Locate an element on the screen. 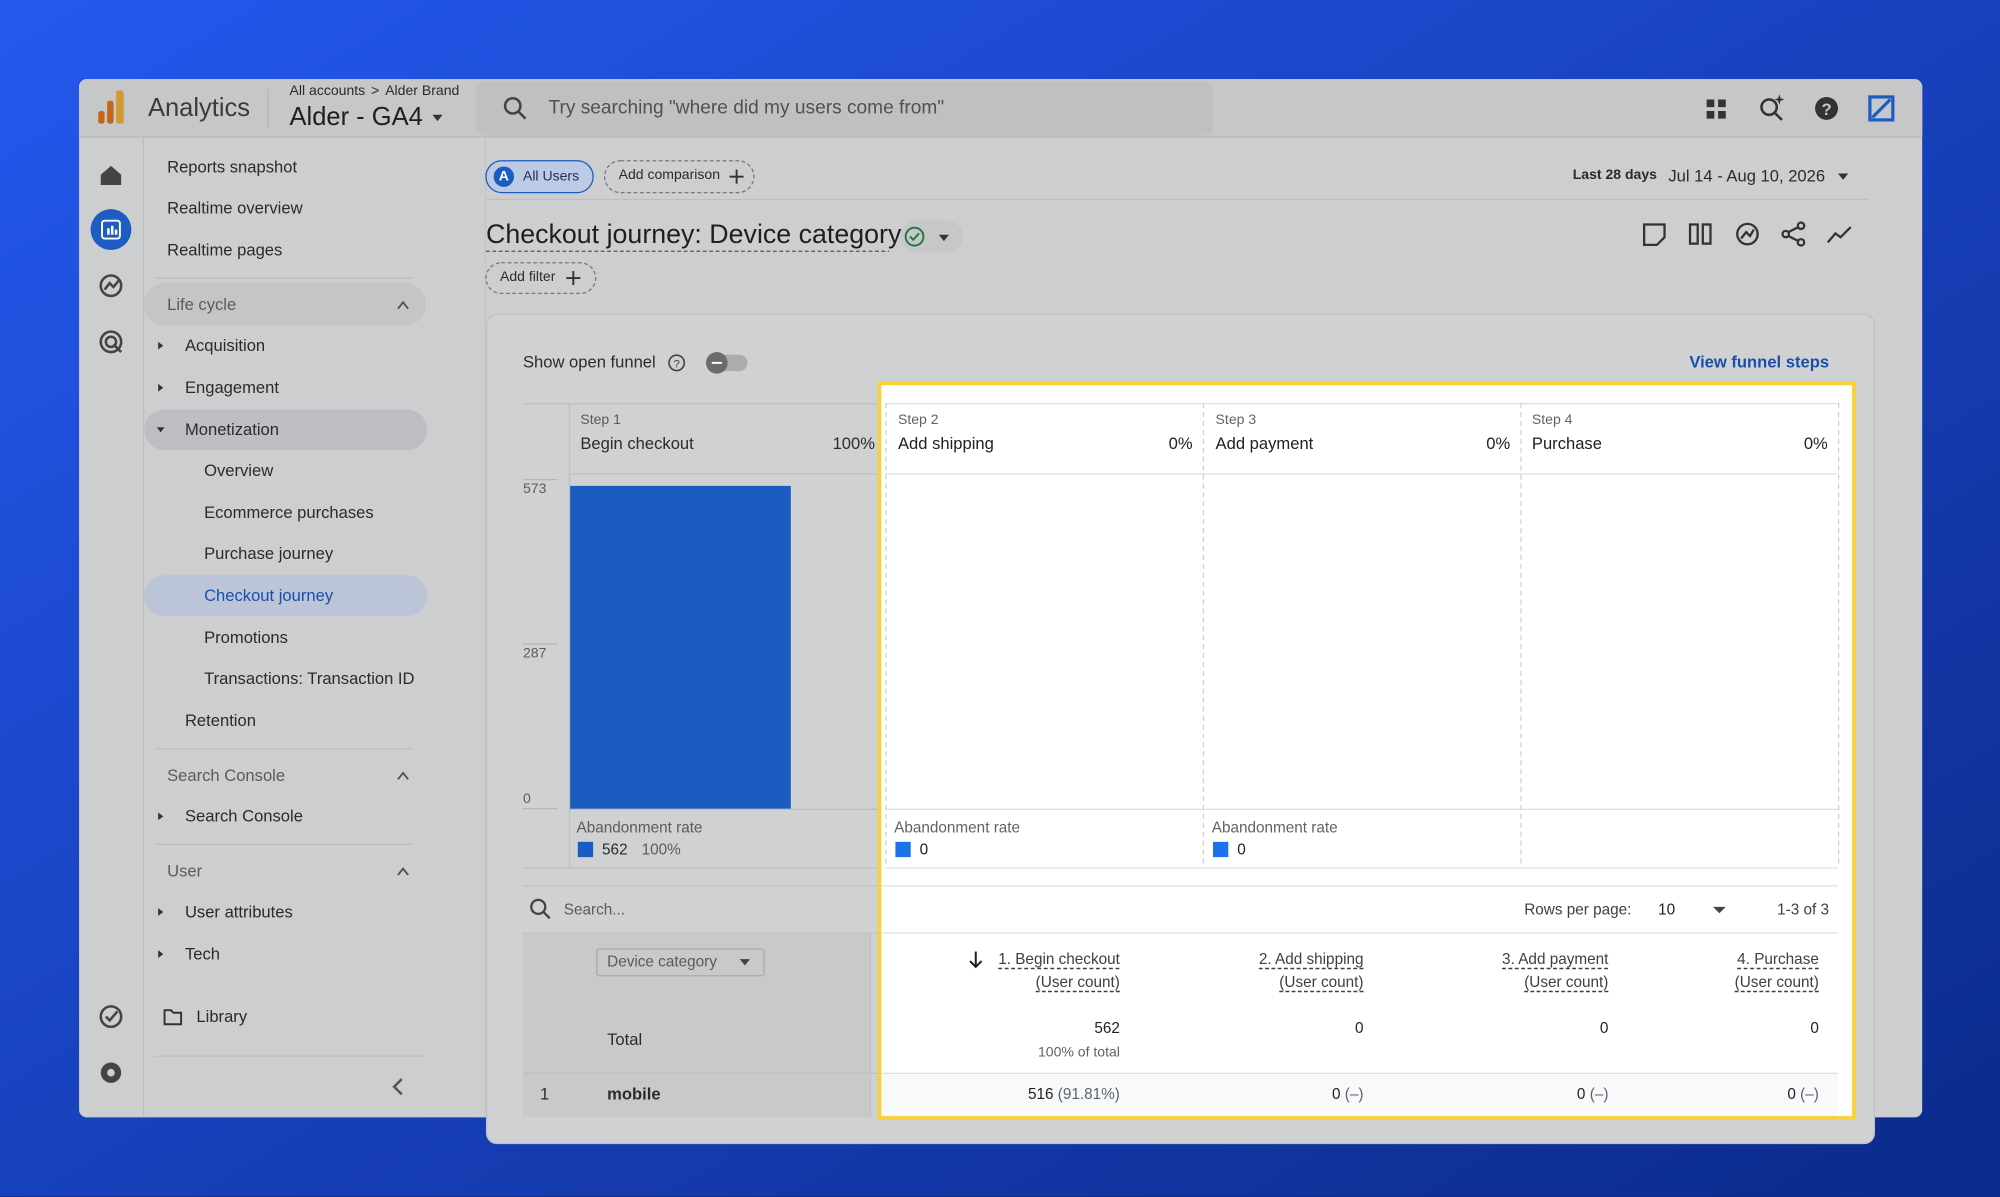  nav-link: Realtime pages is located at coordinates (225, 250).